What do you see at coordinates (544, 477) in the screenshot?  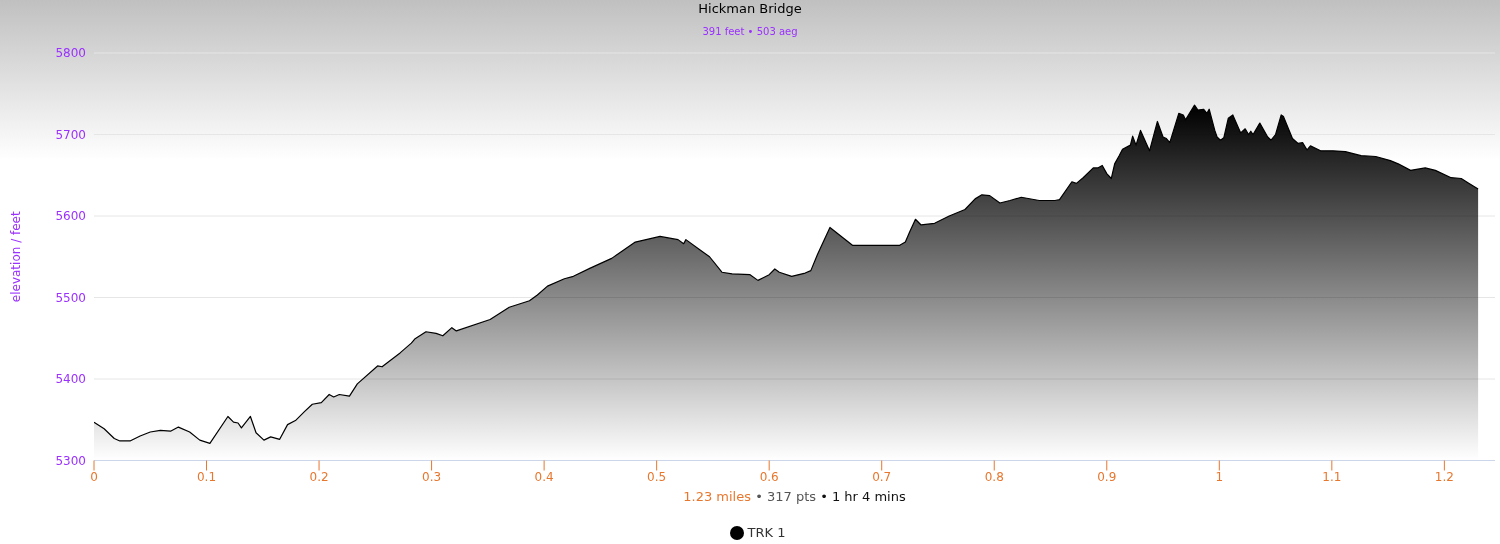 I see `x-tick-label: 0.4` at bounding box center [544, 477].